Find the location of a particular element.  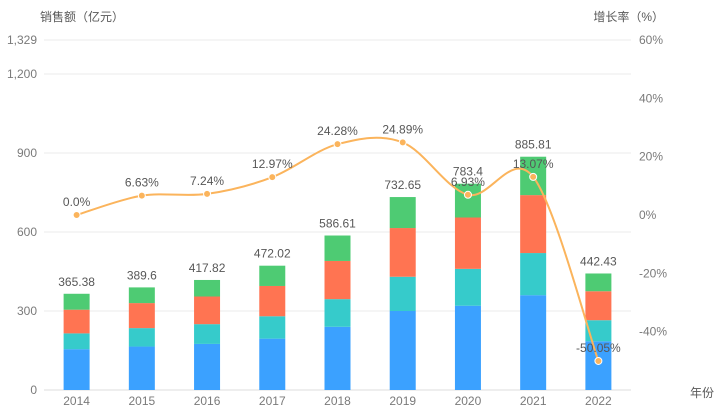

x-axis-tick-label: 2018 is located at coordinates (337, 401).